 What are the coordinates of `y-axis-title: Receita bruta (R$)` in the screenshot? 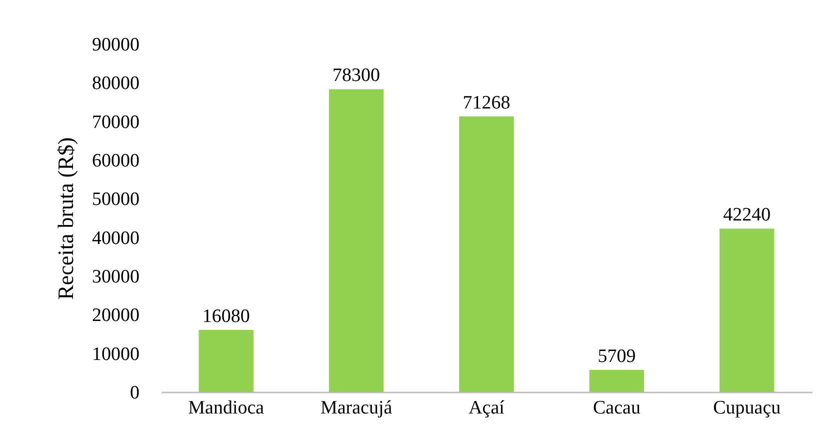 It's located at (65, 218).